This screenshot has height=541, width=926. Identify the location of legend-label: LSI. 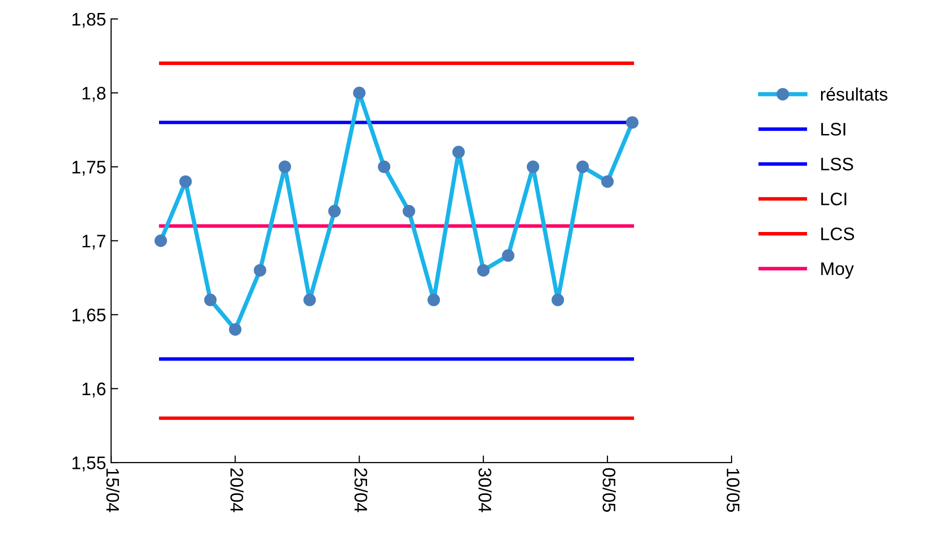
(833, 129).